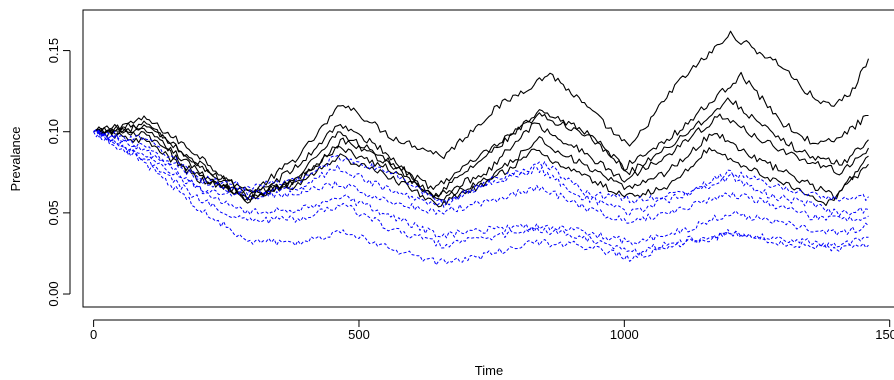 This screenshot has width=894, height=380. What do you see at coordinates (53, 293) in the screenshot?
I see `y-tick-label: 0.00` at bounding box center [53, 293].